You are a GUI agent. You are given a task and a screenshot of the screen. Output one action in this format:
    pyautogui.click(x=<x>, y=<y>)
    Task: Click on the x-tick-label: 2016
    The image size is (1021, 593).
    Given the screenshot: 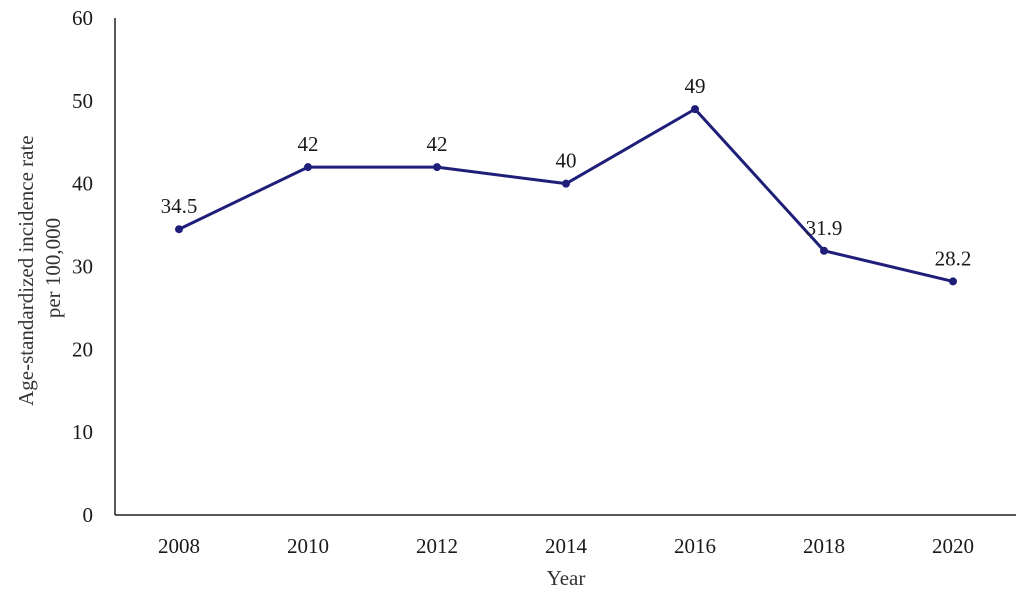 What is the action you would take?
    pyautogui.click(x=695, y=546)
    